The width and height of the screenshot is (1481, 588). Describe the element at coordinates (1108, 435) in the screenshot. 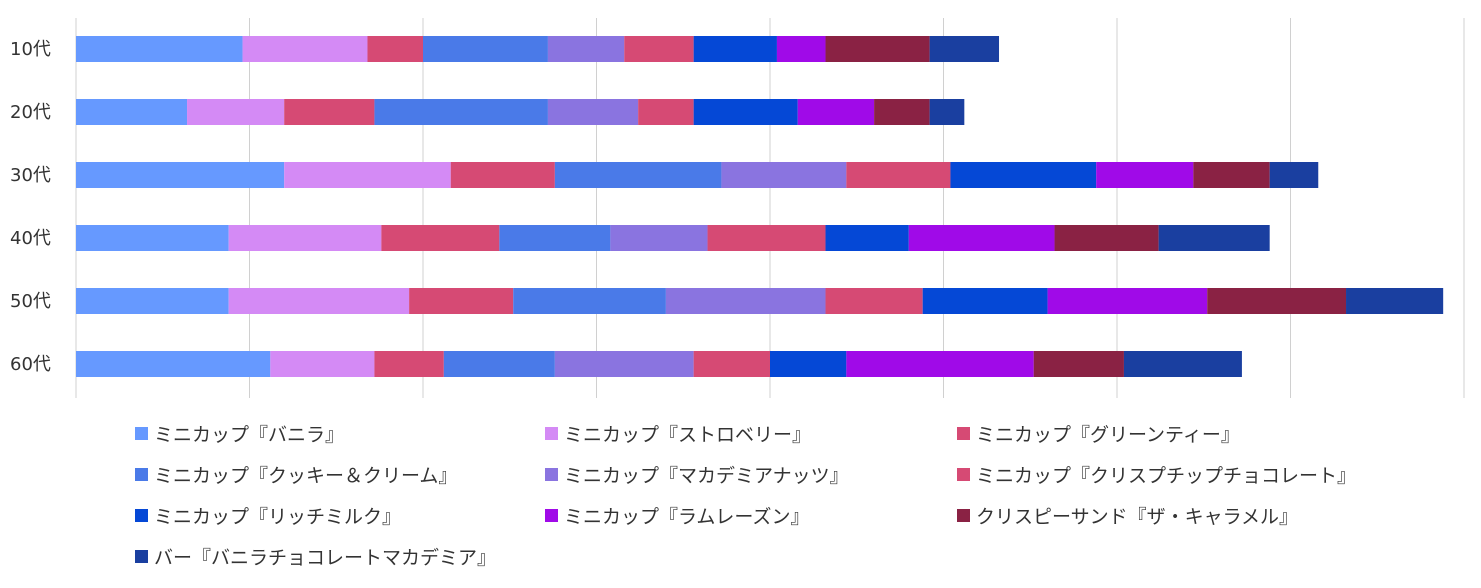

I see `legend-label: ミニカップ『グリーンティー』` at that location.